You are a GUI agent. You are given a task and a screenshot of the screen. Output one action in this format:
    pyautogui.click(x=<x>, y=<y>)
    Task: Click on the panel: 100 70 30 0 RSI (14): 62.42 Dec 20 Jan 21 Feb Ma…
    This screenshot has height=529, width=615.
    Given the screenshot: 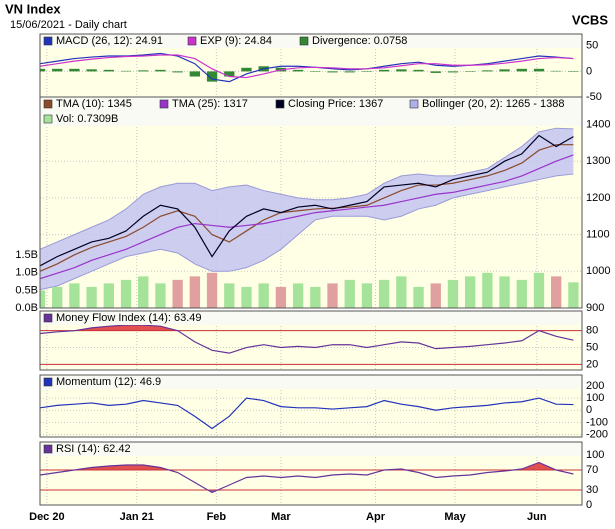 What is the action you would take?
    pyautogui.click(x=316, y=482)
    